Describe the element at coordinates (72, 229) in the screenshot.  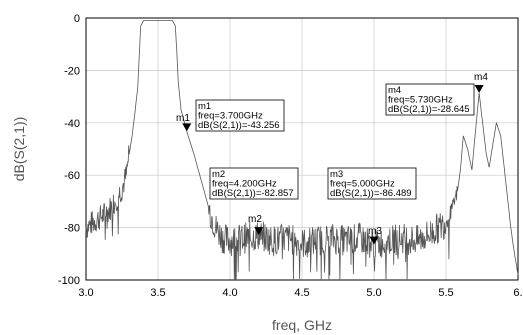
I see `y-tick-label: -80` at that location.